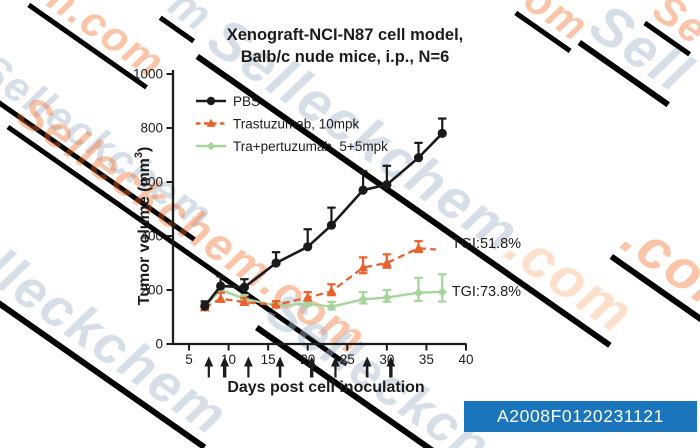 This screenshot has height=448, width=700. Describe the element at coordinates (486, 244) in the screenshot. I see `tgi-annotation: TGI:51.8%` at that location.